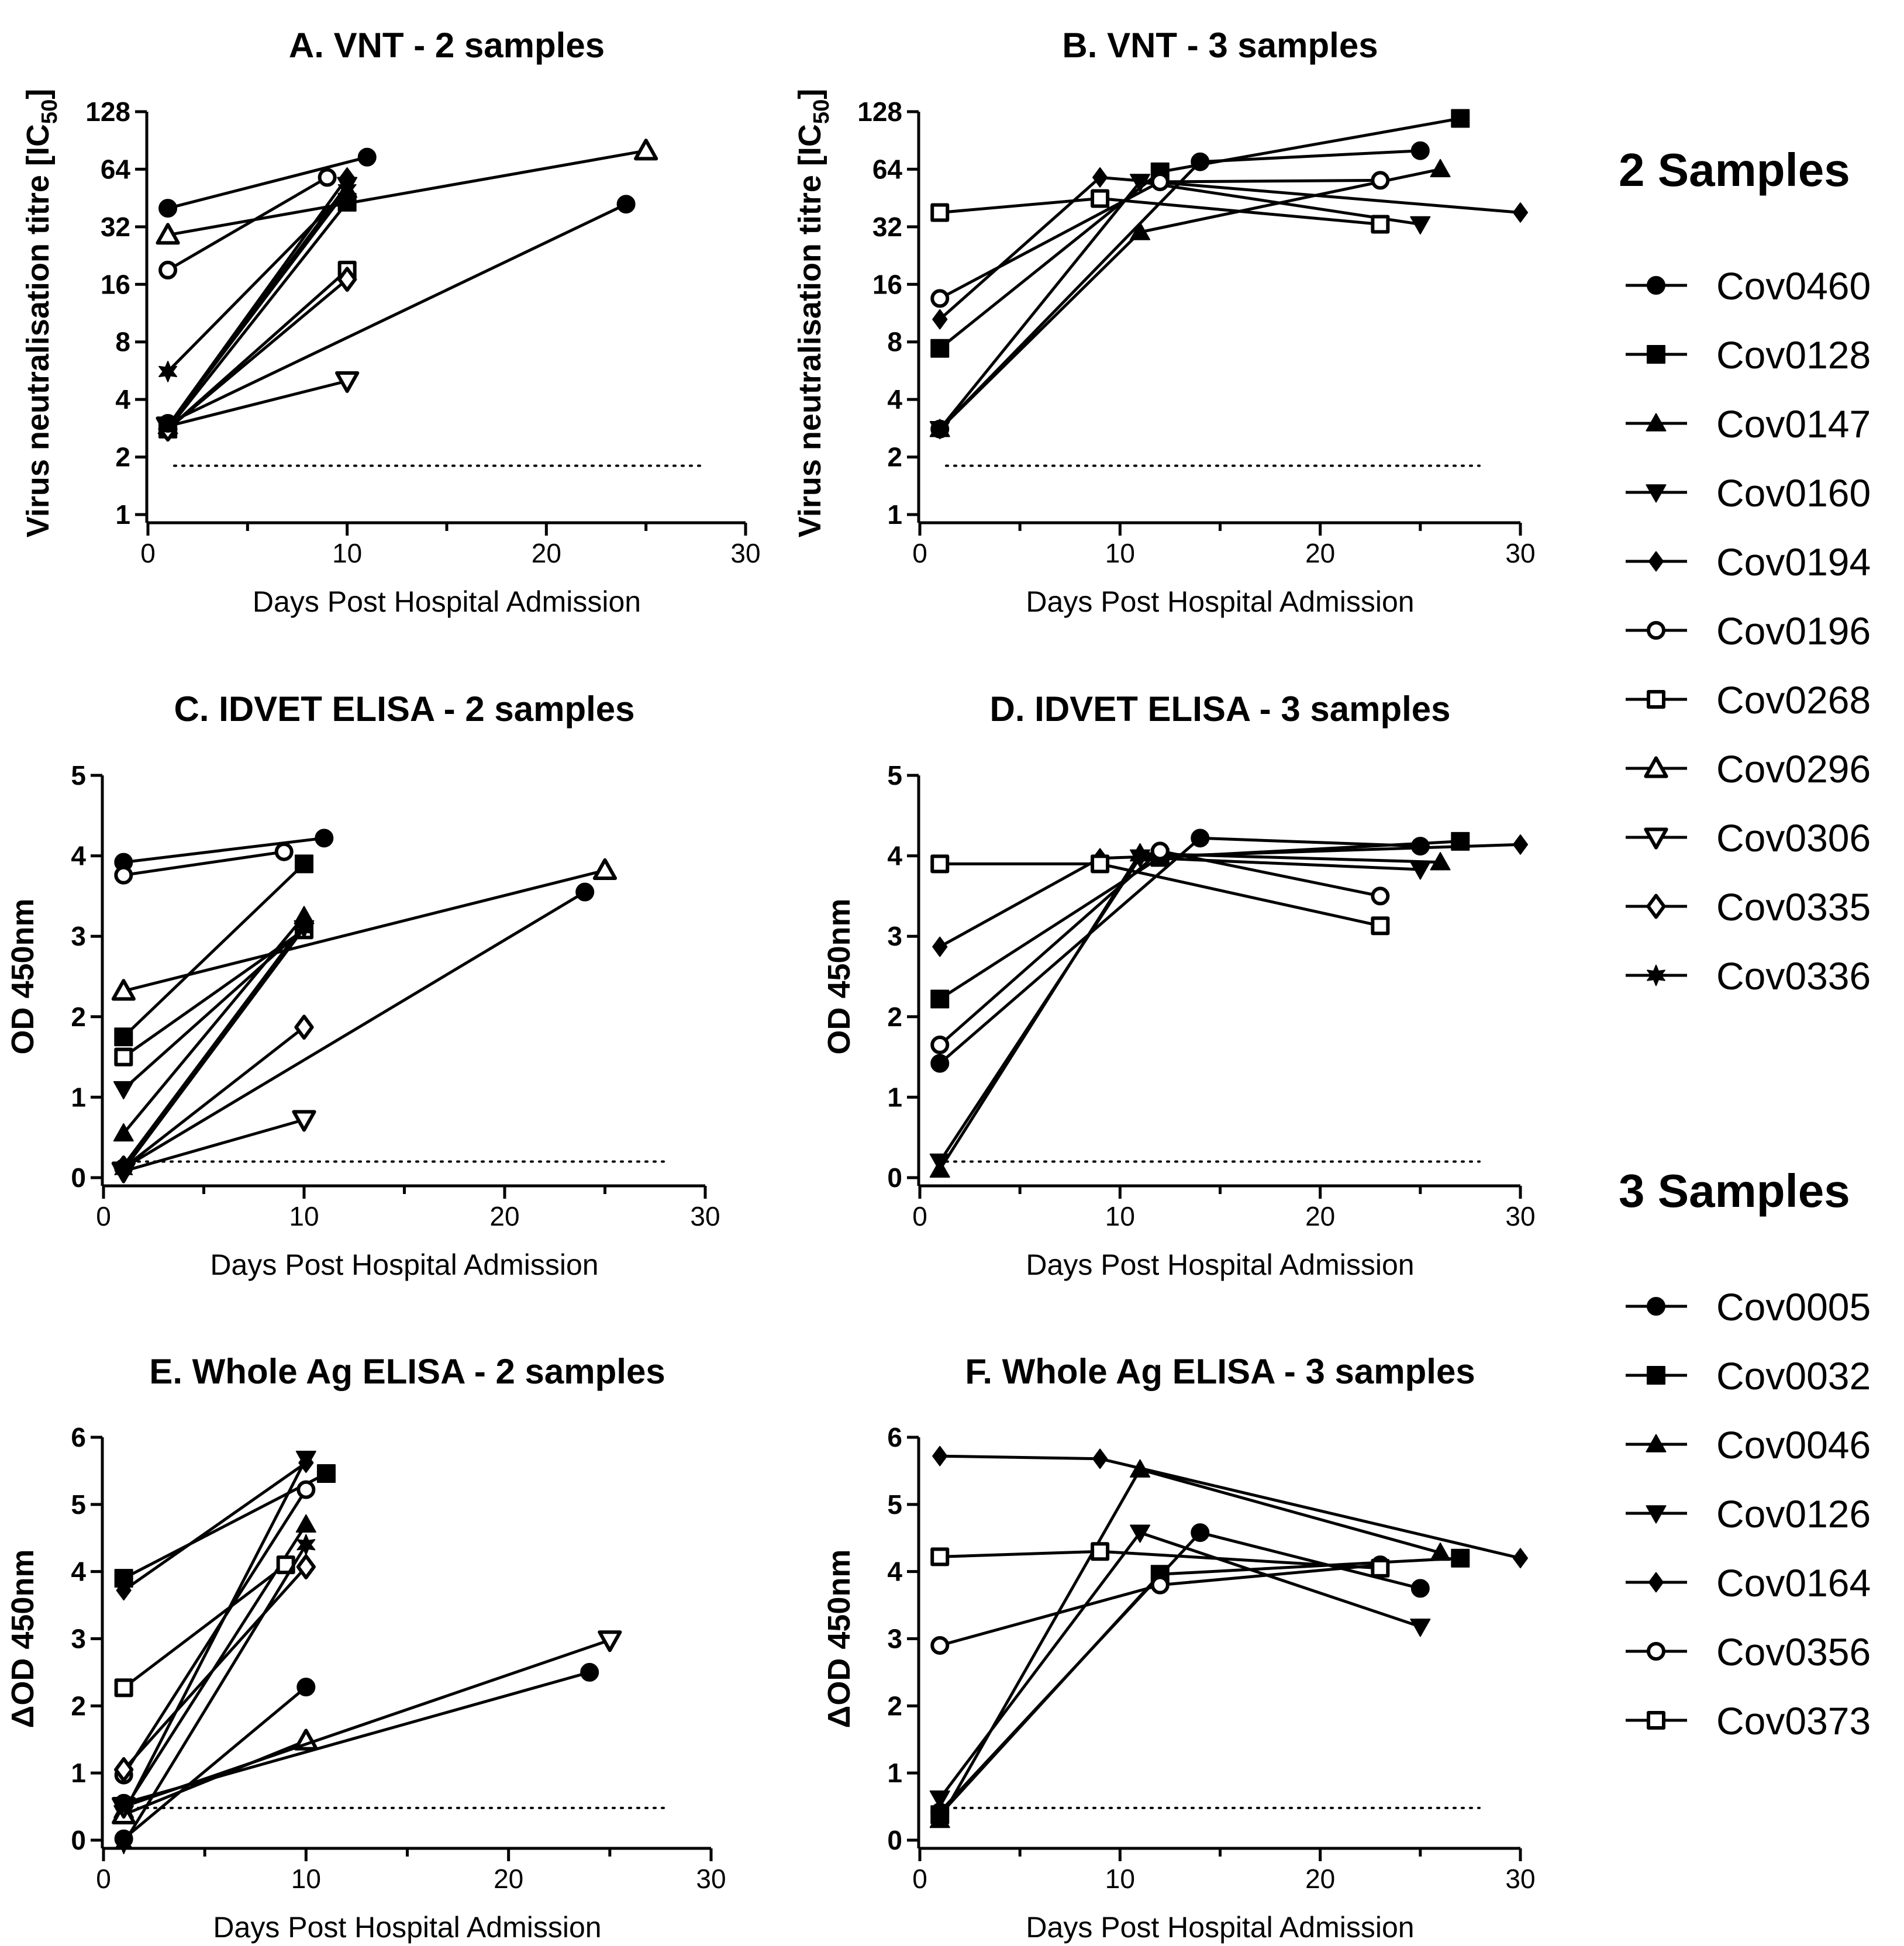 This screenshot has width=1904, height=1946. I want to click on y-tick-label: 64, so click(887, 169).